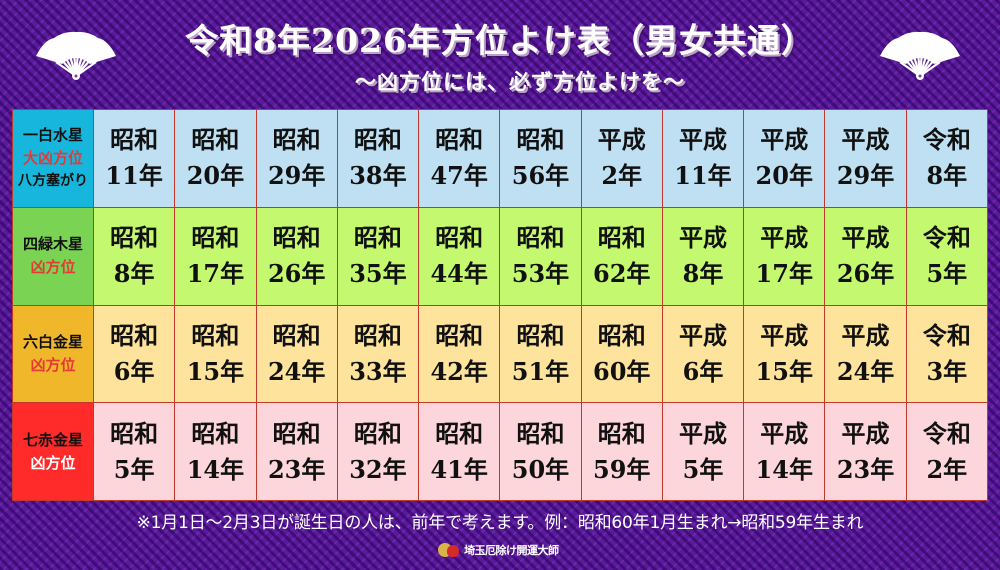 This screenshot has width=1000, height=570. What do you see at coordinates (703, 158) in the screenshot?
I see `table-cell: 平成 11年` at bounding box center [703, 158].